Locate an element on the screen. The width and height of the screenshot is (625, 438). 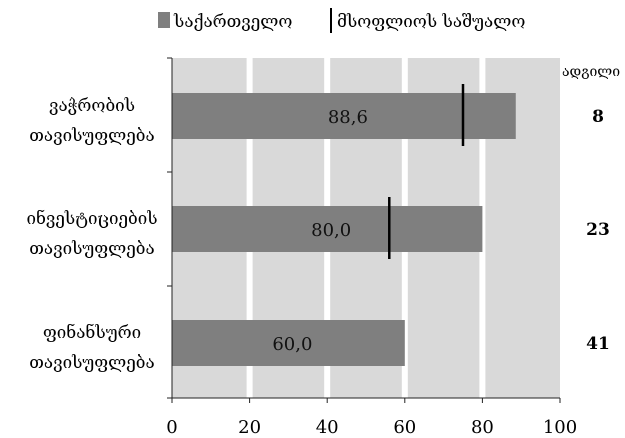
x-tick-label: 20 is located at coordinates (249, 427).